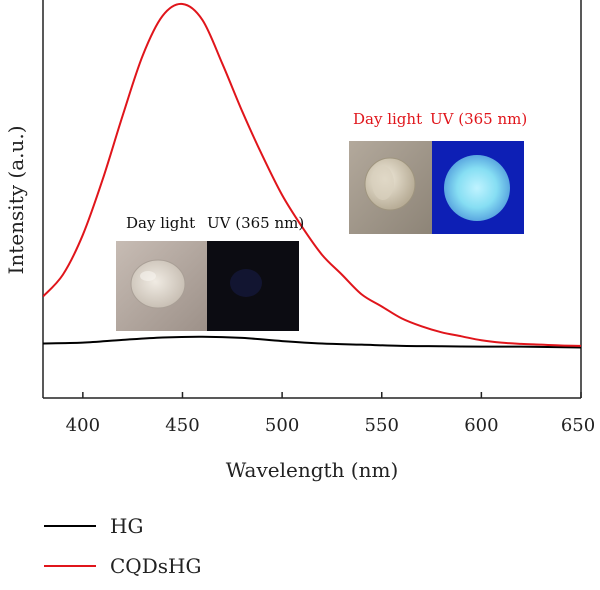 This screenshot has height=590, width=600. Describe the element at coordinates (83, 425) in the screenshot. I see `x-tick-label: 400` at that location.